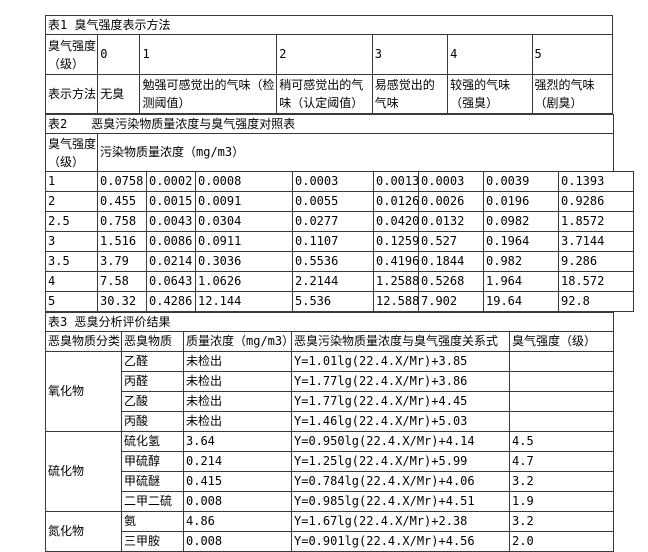 Image resolution: width=648 pixels, height=552 pixels. What do you see at coordinates (400, 441) in the screenshot?
I see `formula-cell: Y=0.950lg(22.4.X/Mr)+4.14` at bounding box center [400, 441].